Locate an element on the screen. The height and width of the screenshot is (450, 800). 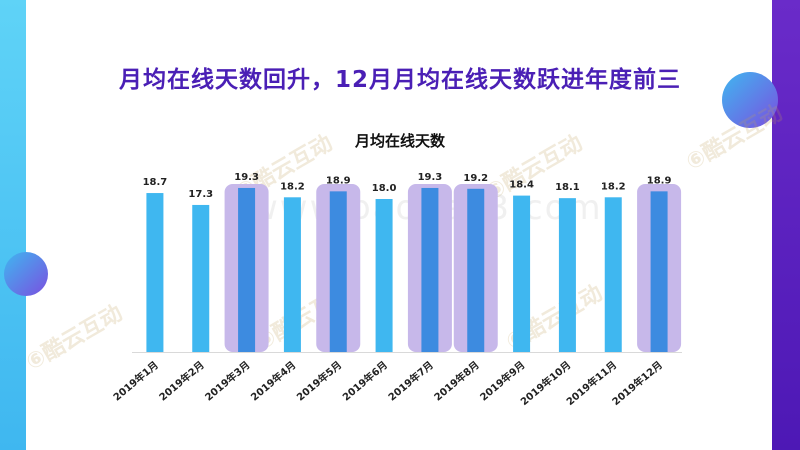
x-tick-label: 2019年9月 is located at coordinates (502, 380).